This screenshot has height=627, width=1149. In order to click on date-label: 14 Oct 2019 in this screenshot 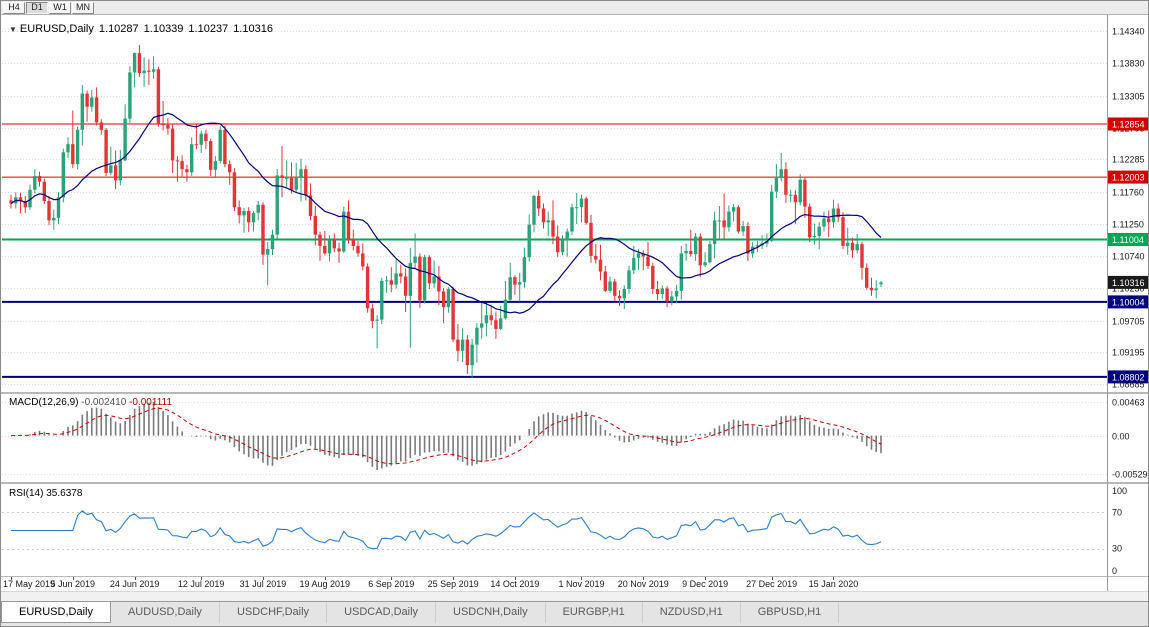, I will do `click(515, 584)`.